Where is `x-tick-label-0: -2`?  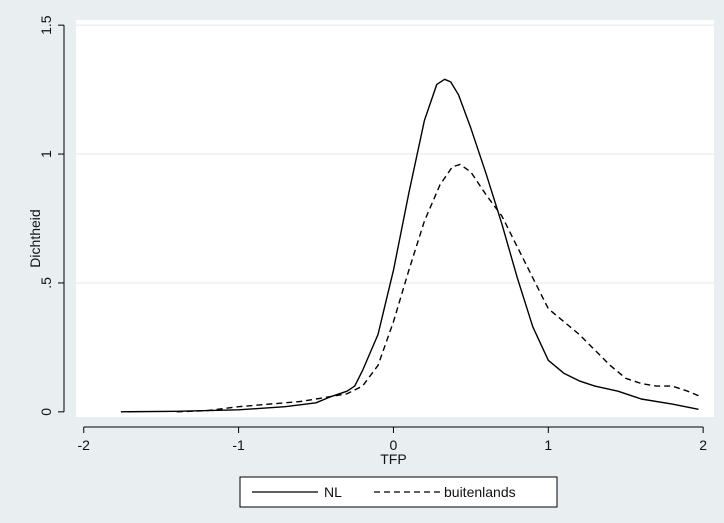
x-tick-label-0: -2 is located at coordinates (84, 445).